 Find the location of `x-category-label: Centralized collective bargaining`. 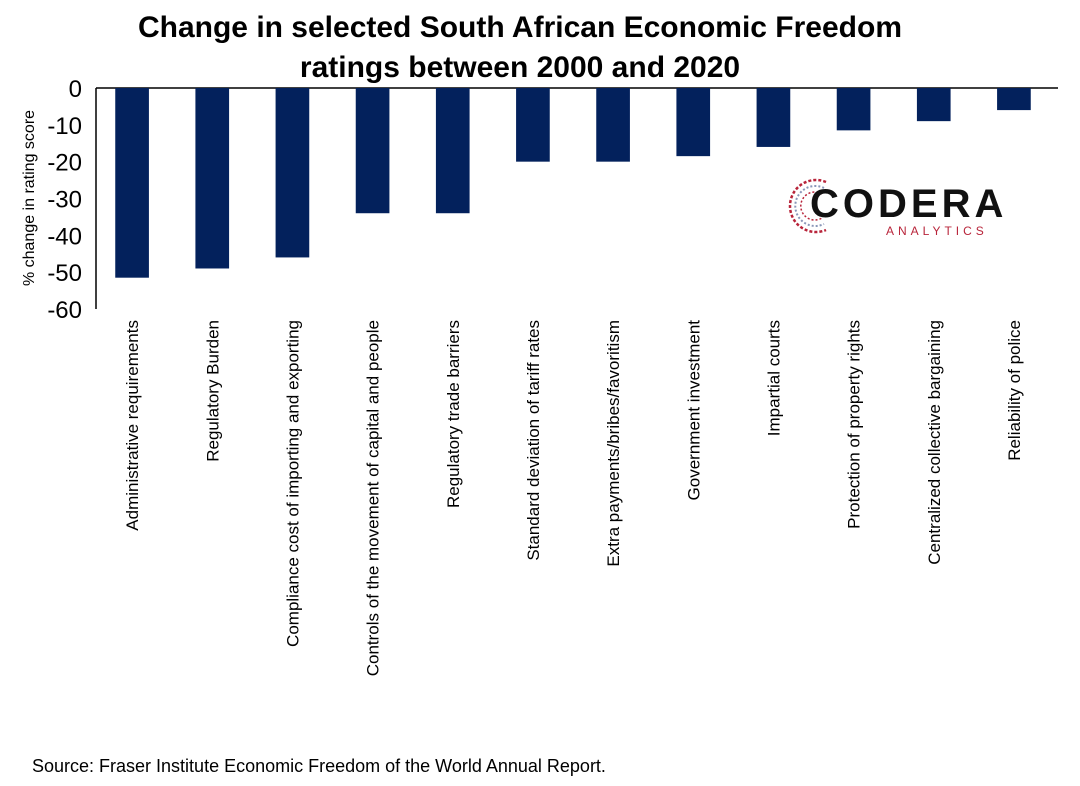

x-category-label: Centralized collective bargaining is located at coordinates (934, 442).